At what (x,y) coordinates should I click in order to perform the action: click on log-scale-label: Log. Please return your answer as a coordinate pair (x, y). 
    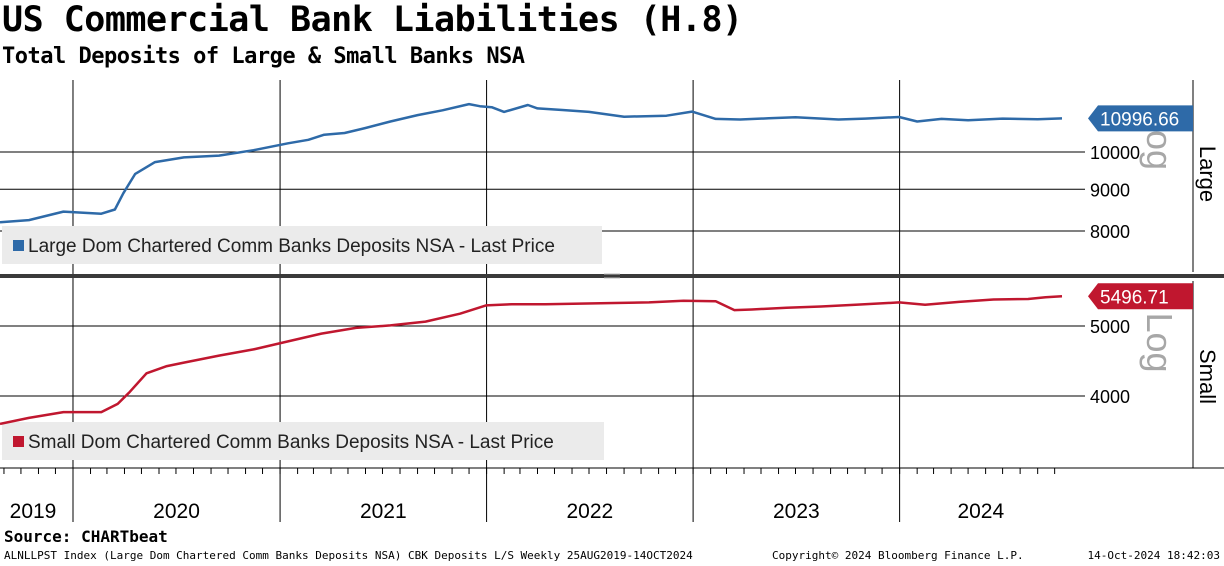
    Looking at the image, I should click on (1159, 342).